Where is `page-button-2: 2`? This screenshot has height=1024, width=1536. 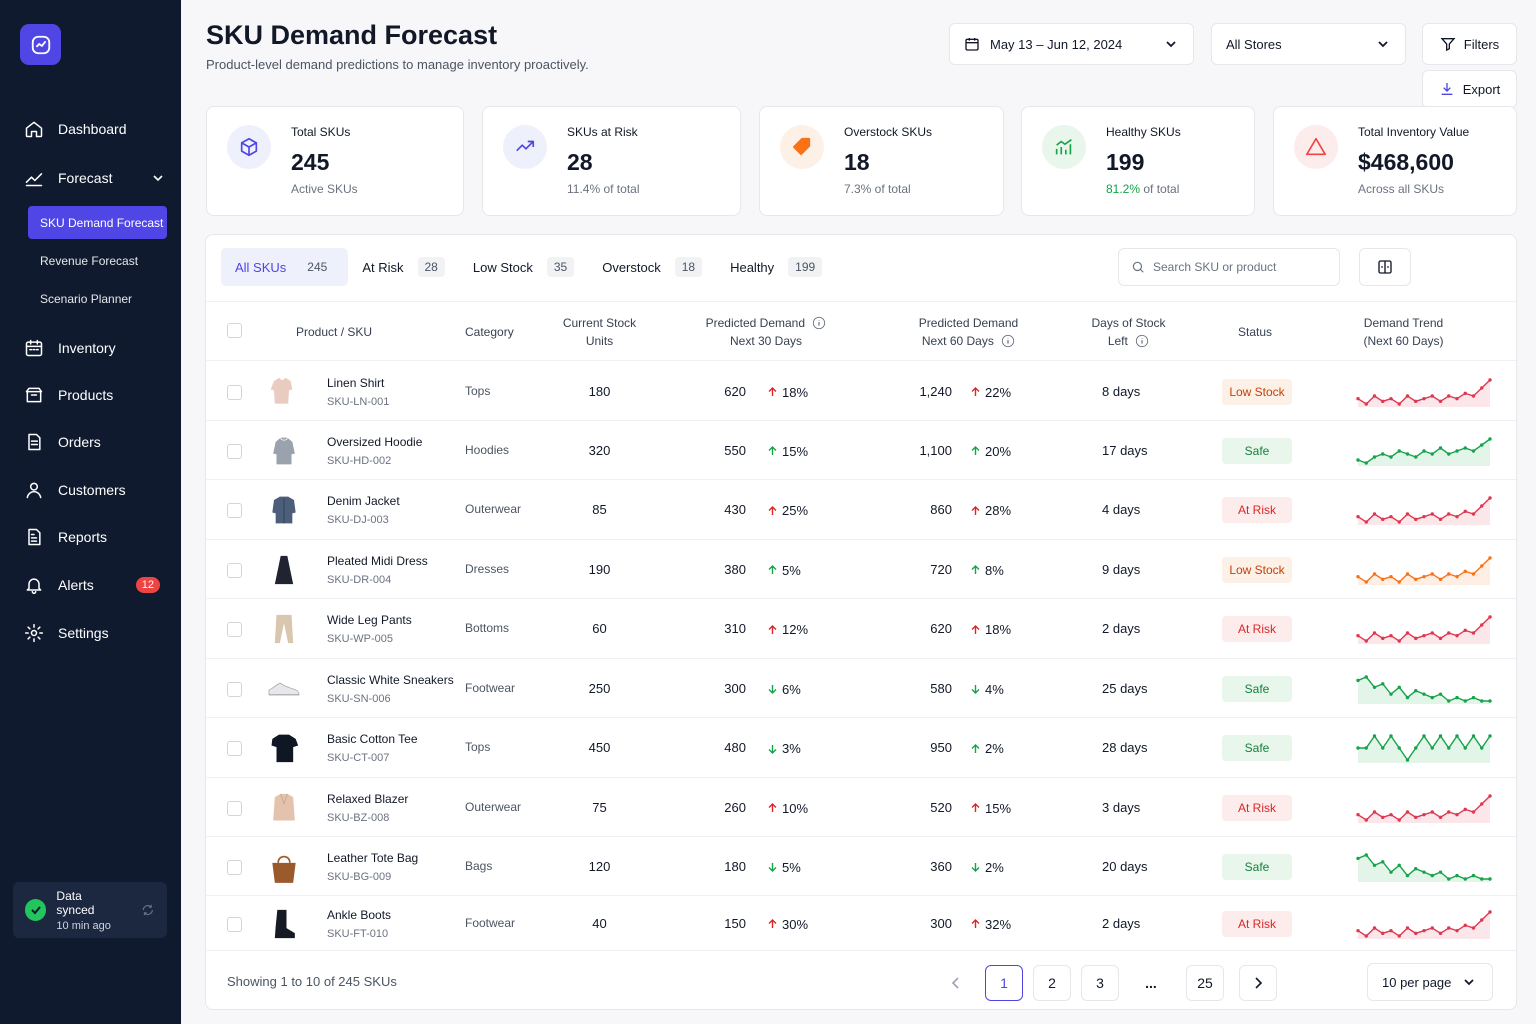 page-button-2: 2 is located at coordinates (1052, 983).